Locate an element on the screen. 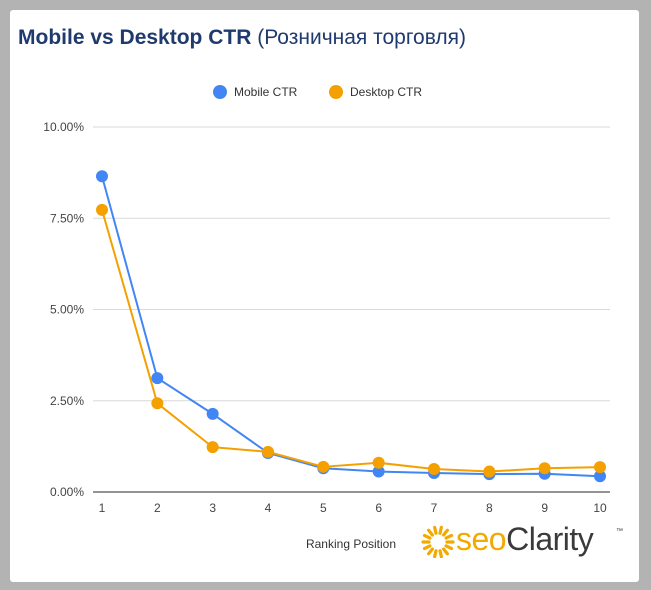  chart-title-main: Mobile vs Desktop CTR is located at coordinates (135, 37).